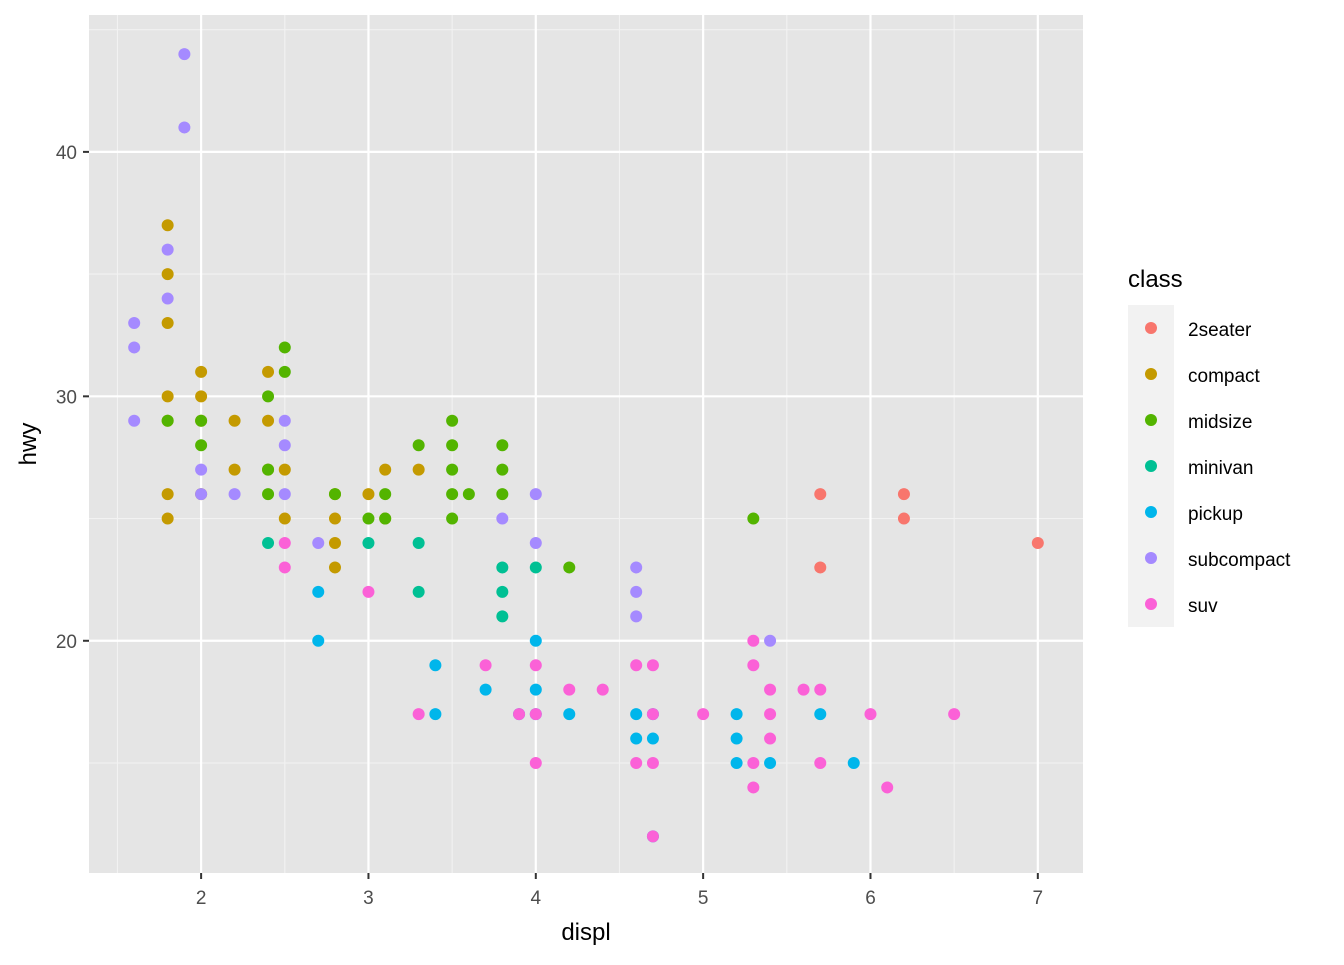  I want to click on x-tick-label: 7, so click(1038, 898).